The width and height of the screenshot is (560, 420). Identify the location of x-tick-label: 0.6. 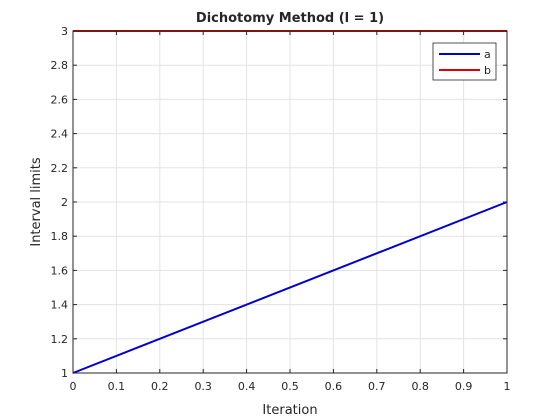
(334, 386).